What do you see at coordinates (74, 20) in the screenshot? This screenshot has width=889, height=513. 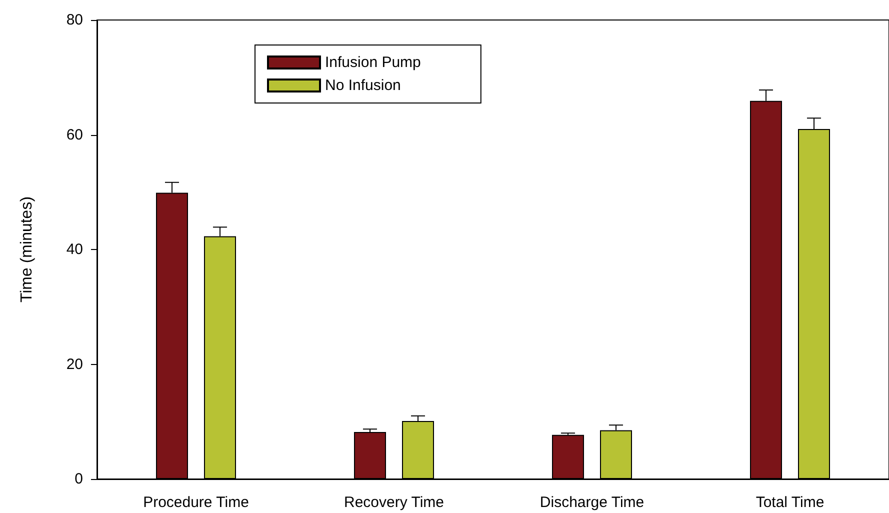 I see `y-tick-label: 80` at bounding box center [74, 20].